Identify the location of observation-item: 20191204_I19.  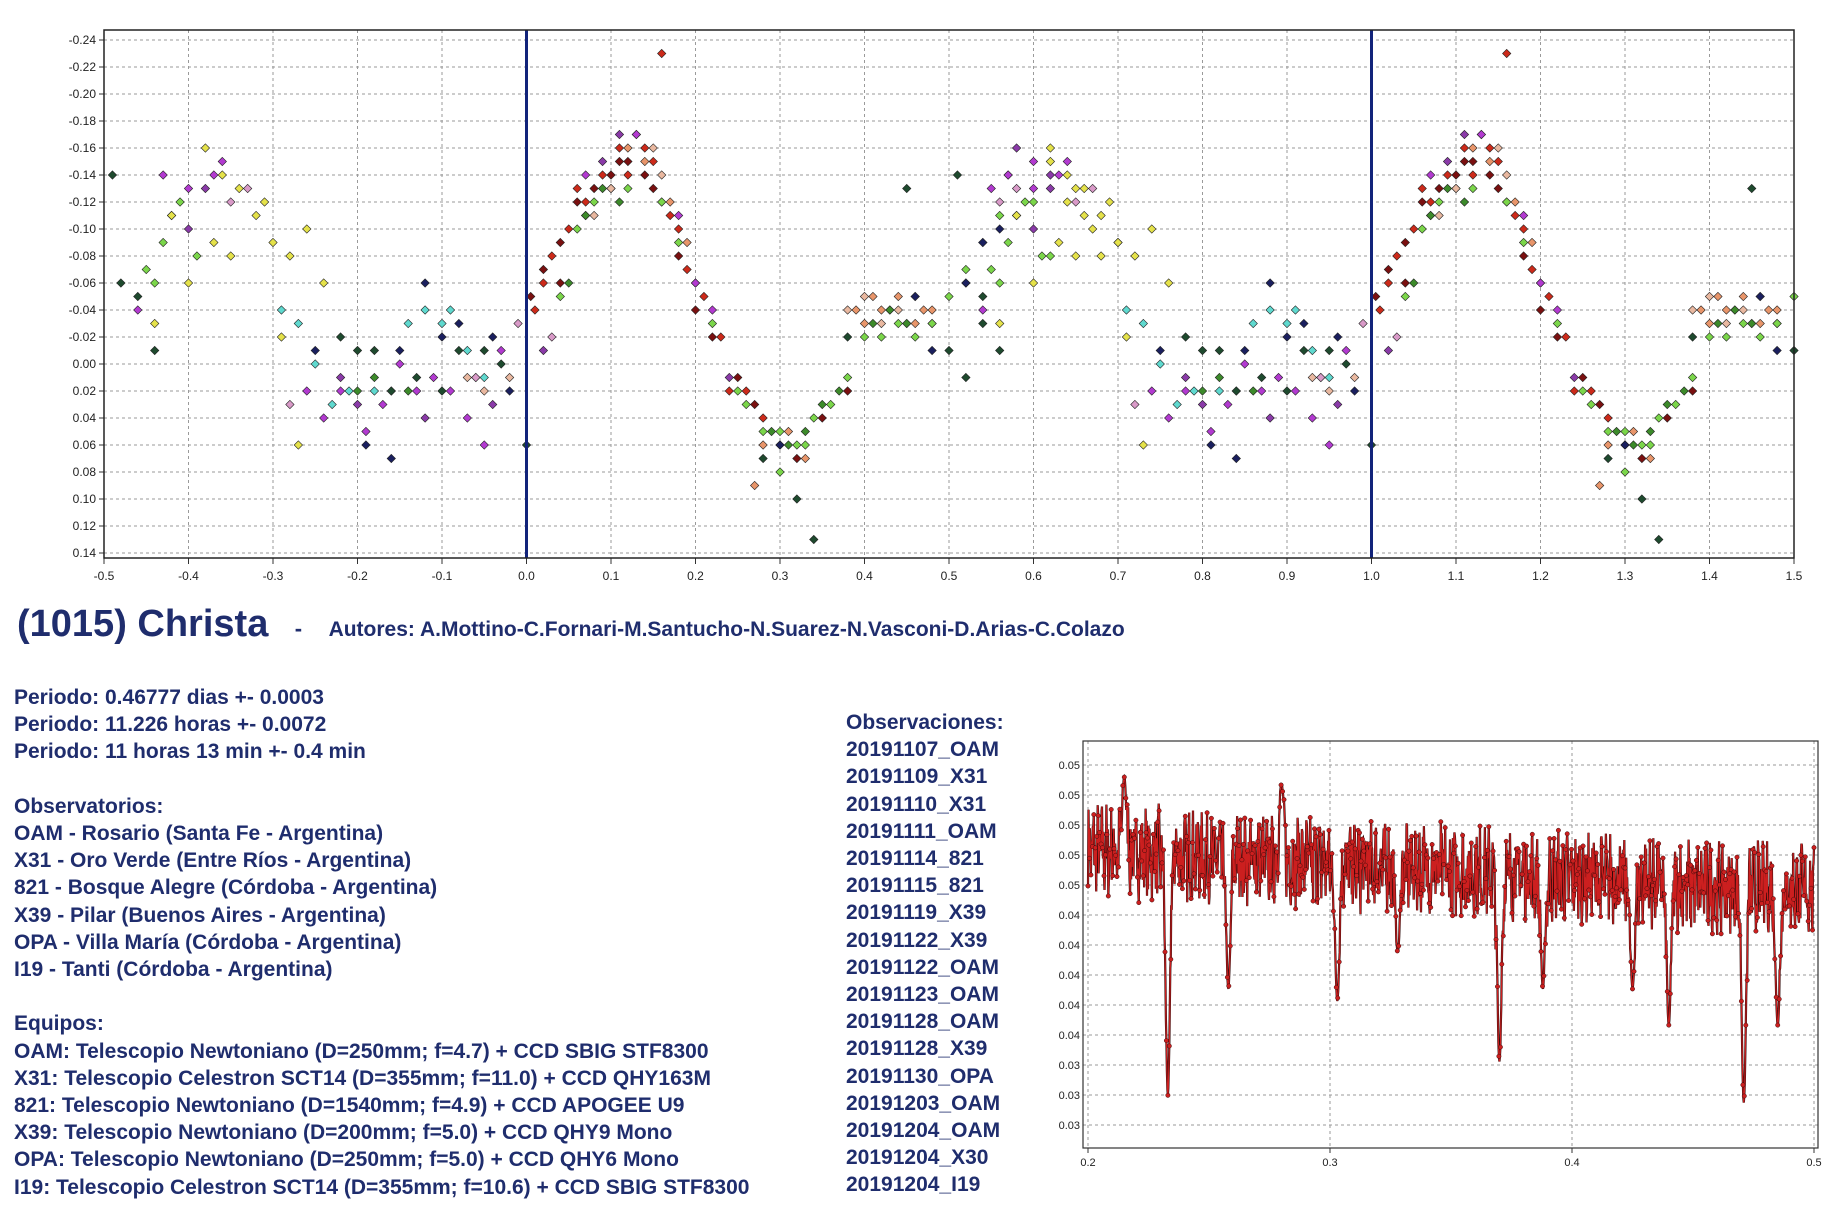
(913, 1185).